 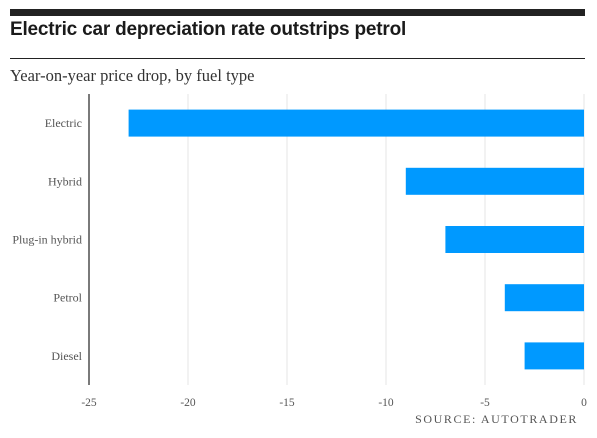 What do you see at coordinates (514, 239) in the screenshot?
I see `bar-plug-in-hybrid` at bounding box center [514, 239].